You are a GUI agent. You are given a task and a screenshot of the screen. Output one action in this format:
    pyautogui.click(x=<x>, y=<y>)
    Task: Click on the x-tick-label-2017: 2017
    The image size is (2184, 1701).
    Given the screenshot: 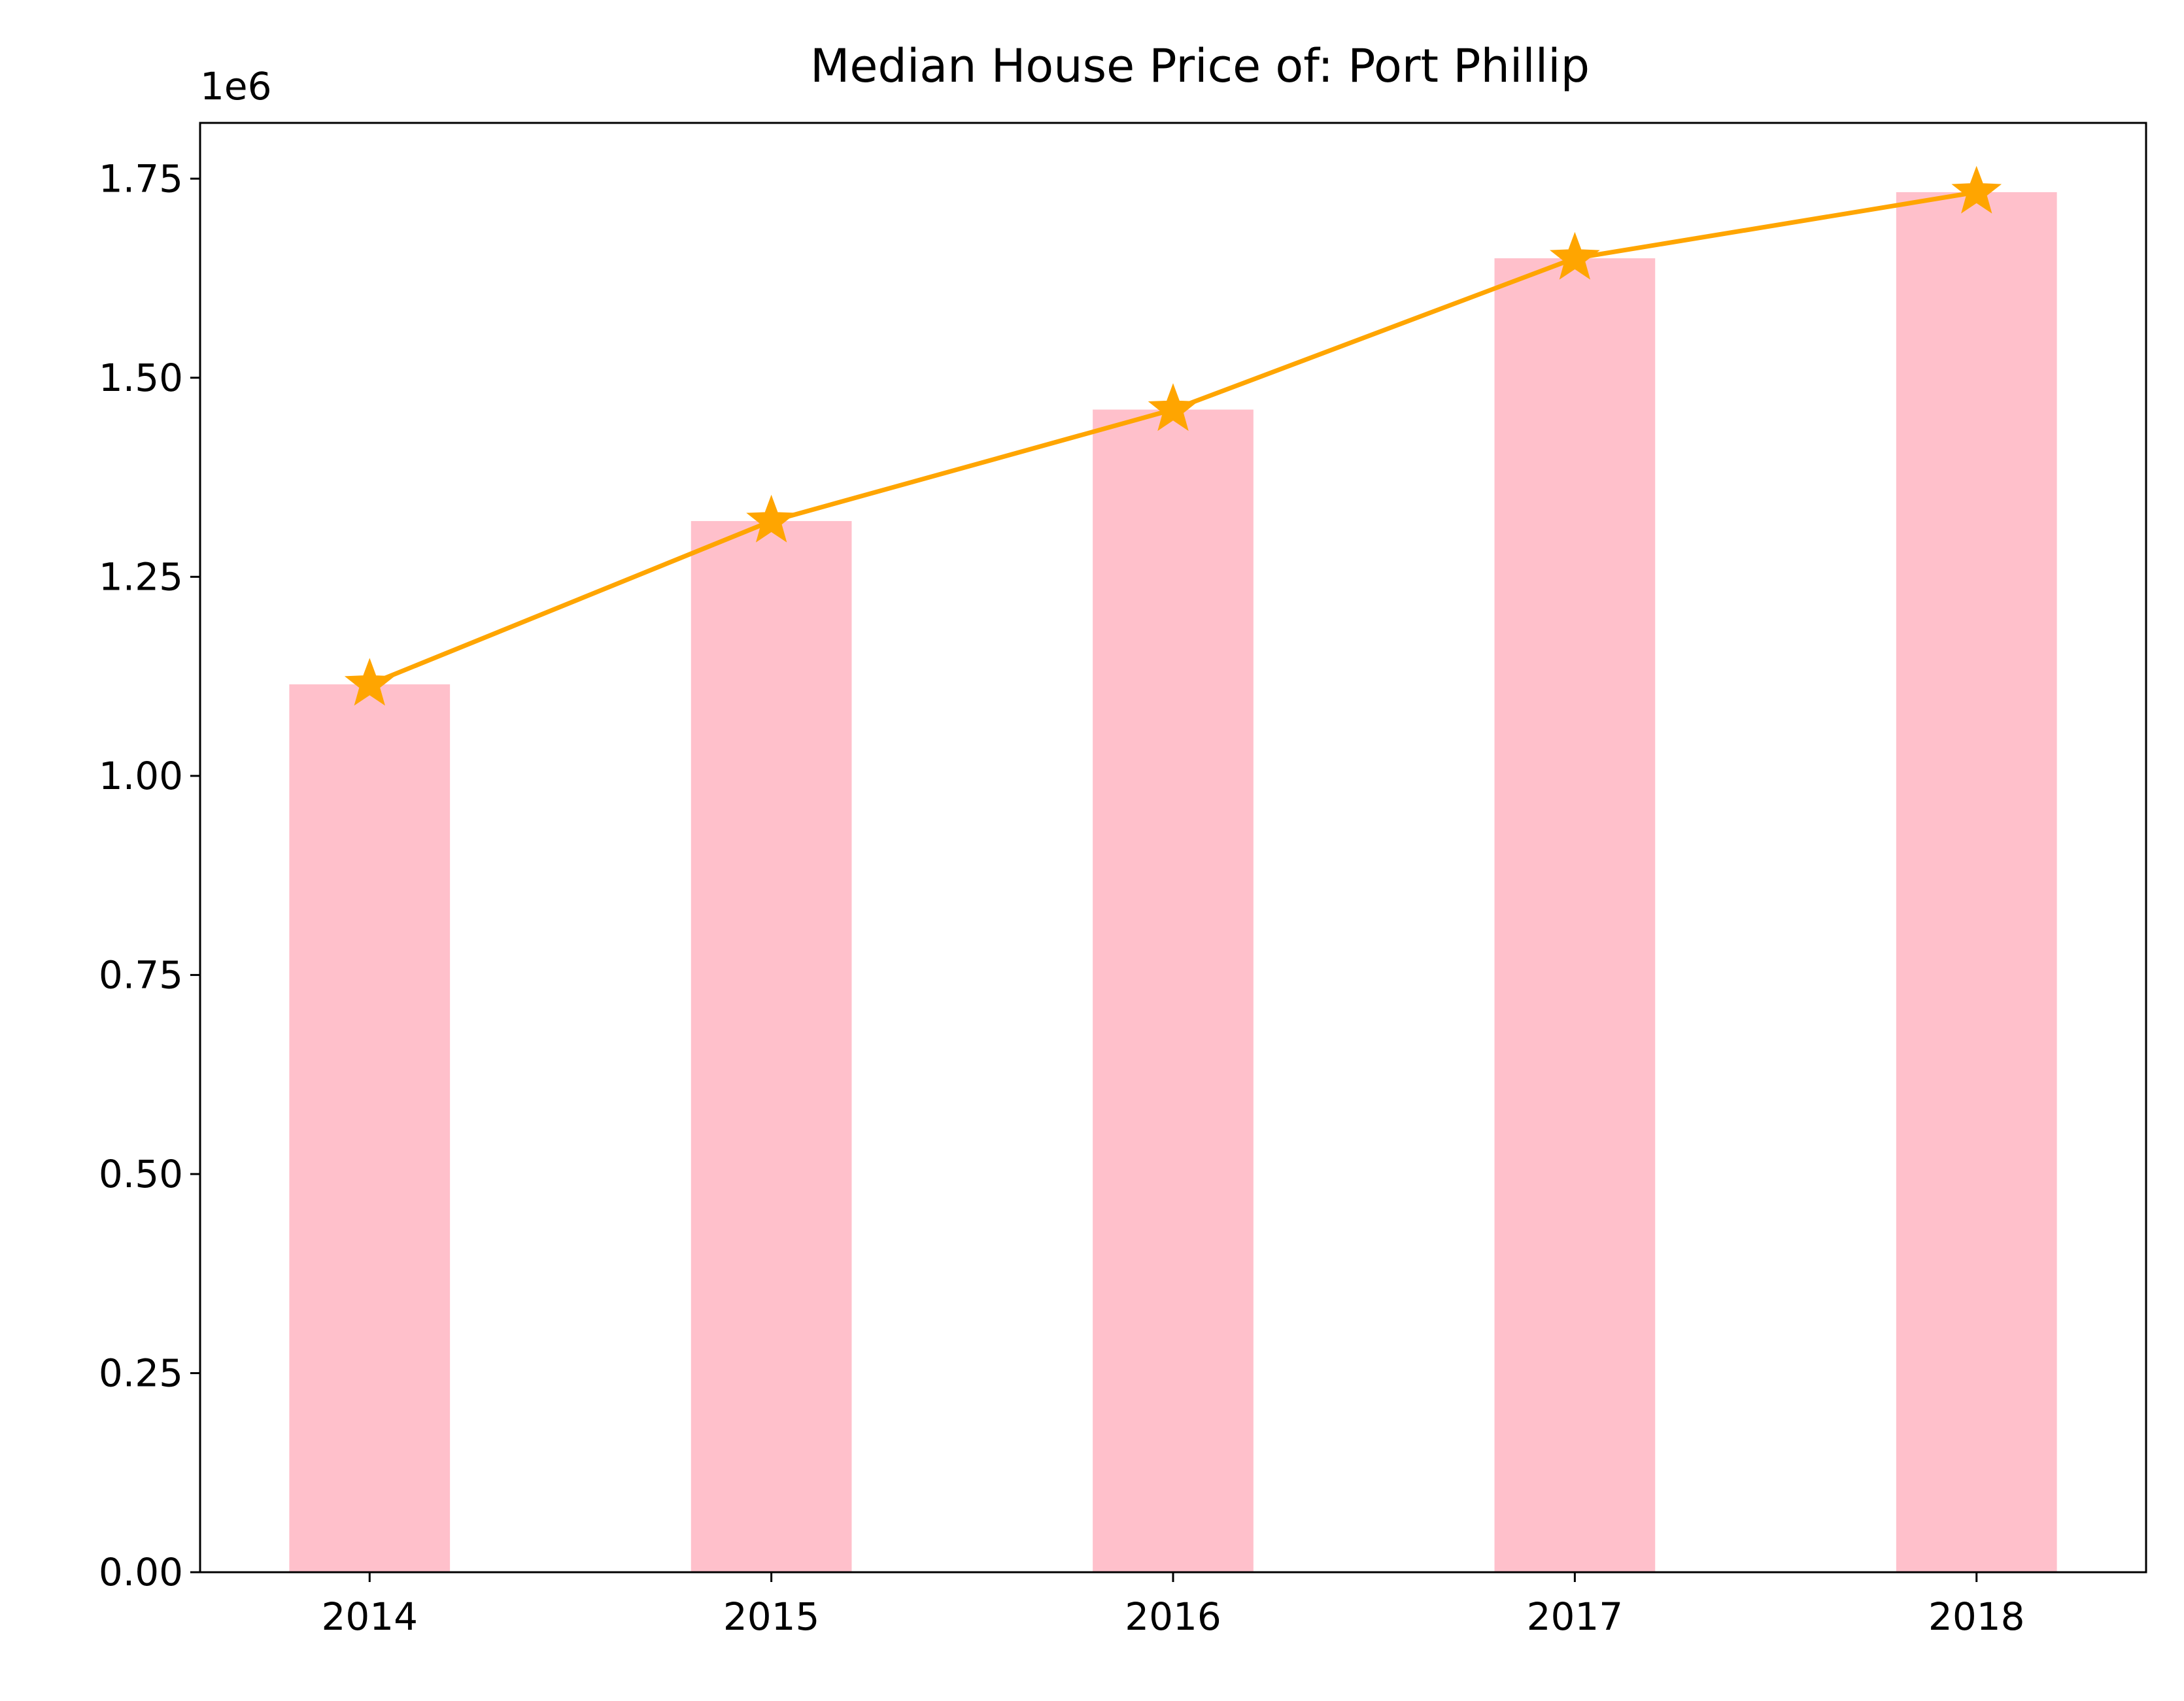 What is the action you would take?
    pyautogui.click(x=1575, y=1616)
    